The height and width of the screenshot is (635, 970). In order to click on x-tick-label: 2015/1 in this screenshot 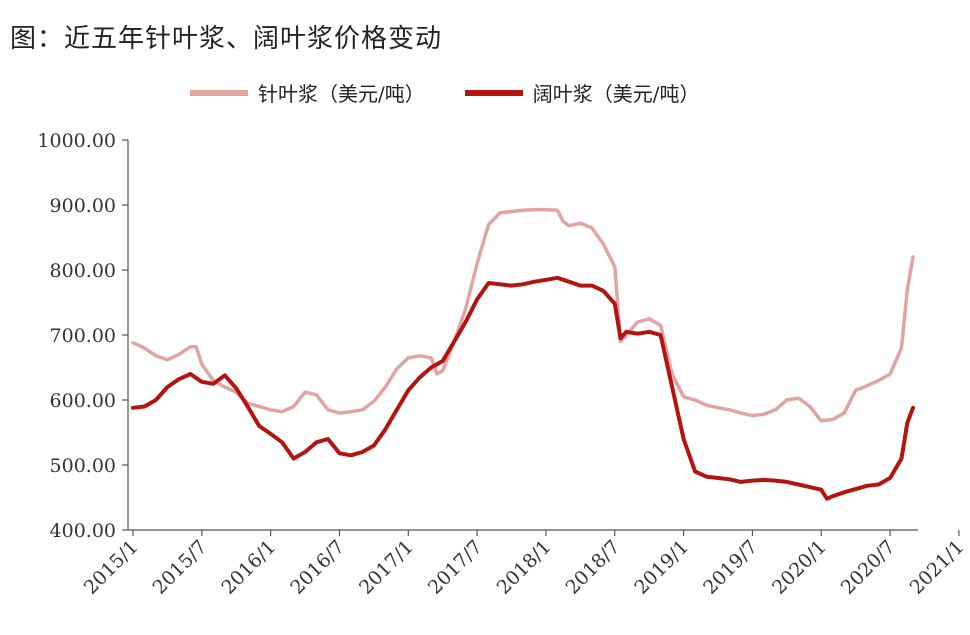, I will do `click(111, 567)`.